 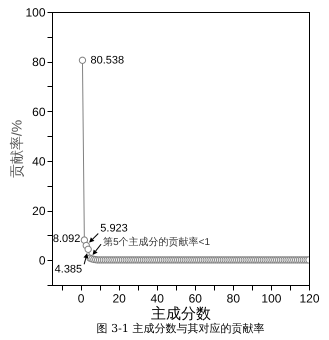 What do you see at coordinates (114, 228) in the screenshot?
I see `data-label: 5.923` at bounding box center [114, 228].